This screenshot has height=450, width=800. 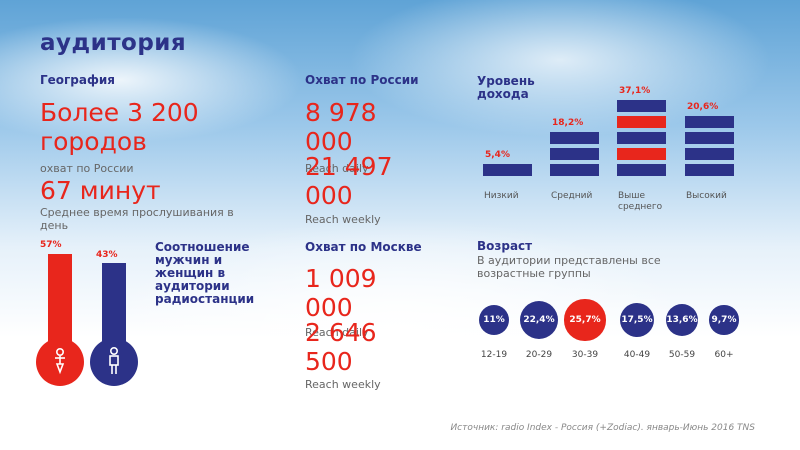 What do you see at coordinates (343, 384) in the screenshot?
I see `reach-moscow-weekly-label: Reach weekly` at bounding box center [343, 384].